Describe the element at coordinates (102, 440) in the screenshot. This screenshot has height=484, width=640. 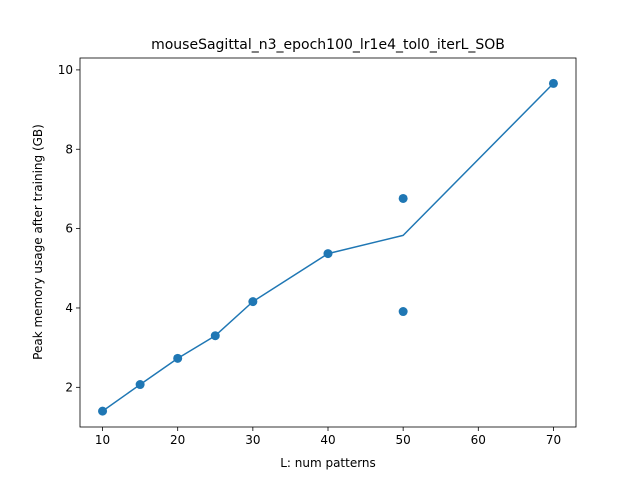
I see `x-tick-label: 10` at that location.